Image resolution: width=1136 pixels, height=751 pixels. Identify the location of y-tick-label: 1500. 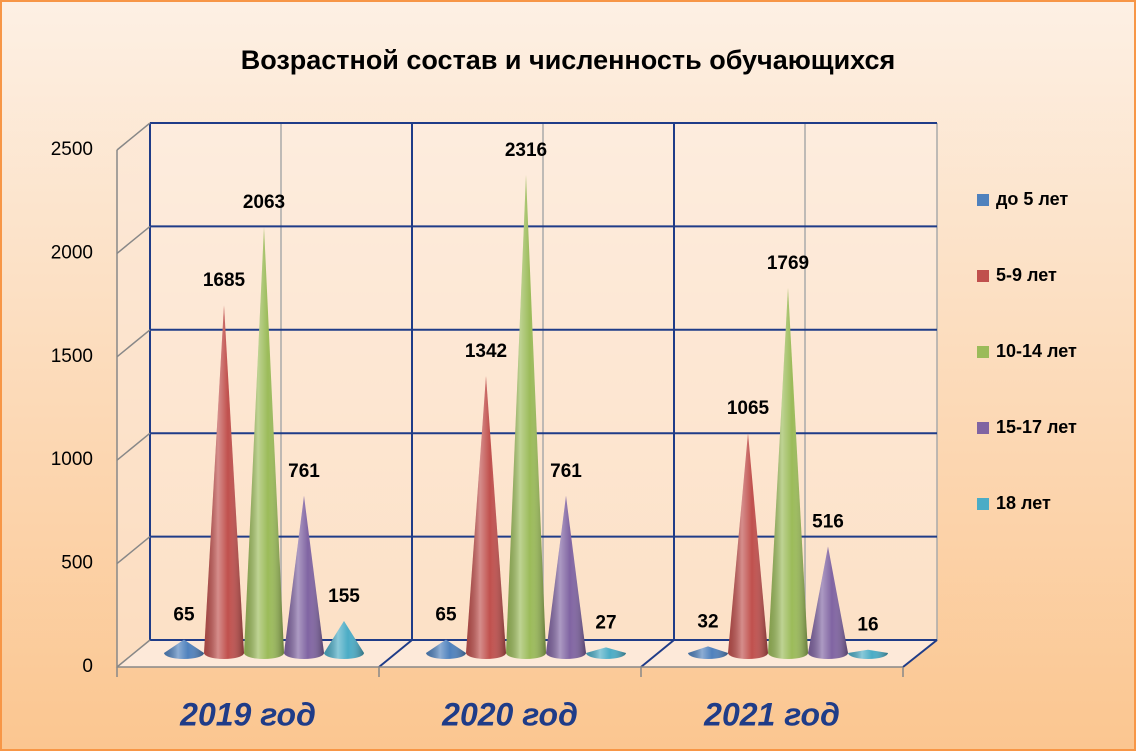
(72, 356).